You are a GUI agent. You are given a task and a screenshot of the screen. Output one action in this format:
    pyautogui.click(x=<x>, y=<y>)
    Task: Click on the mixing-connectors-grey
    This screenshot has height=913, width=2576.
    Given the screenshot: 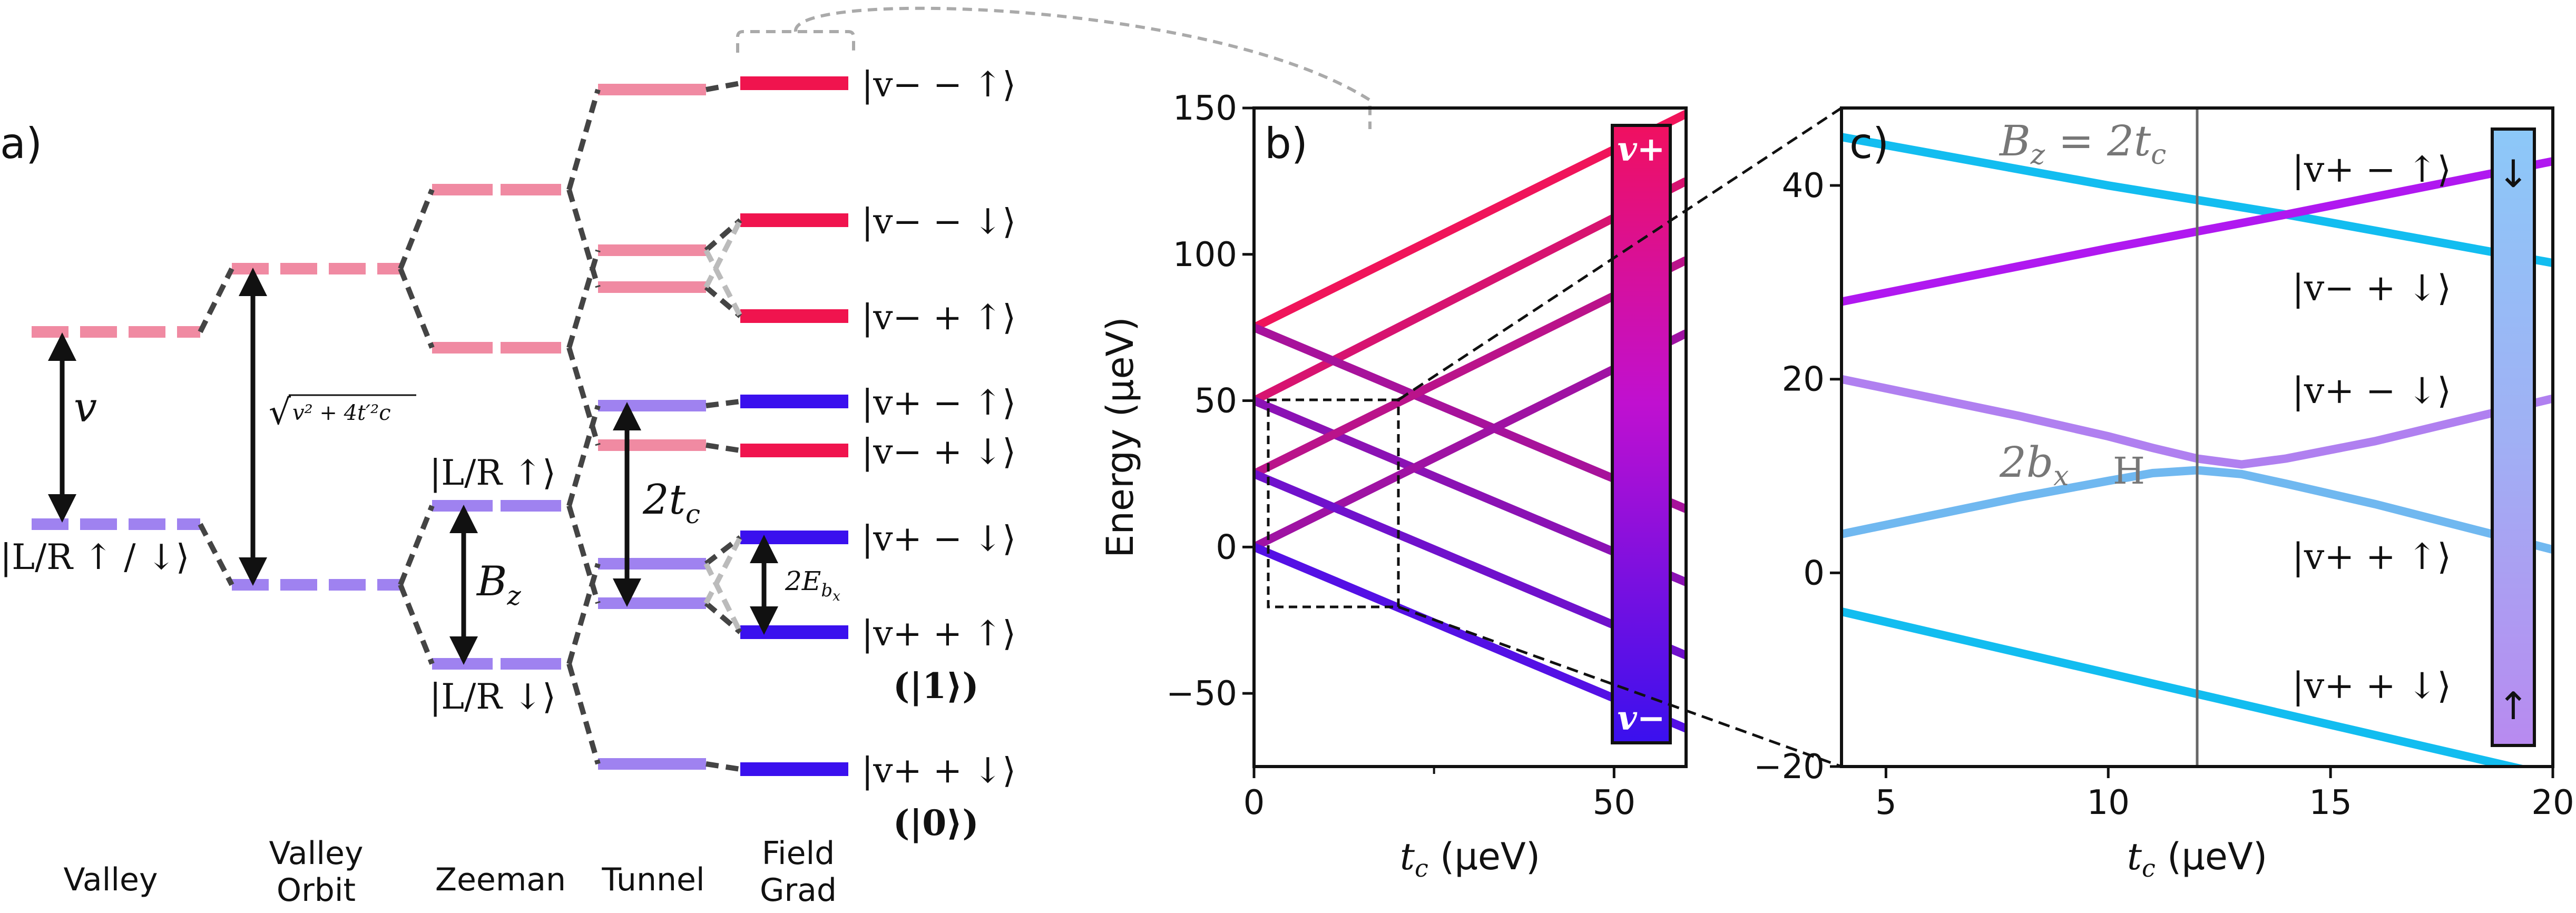 What is the action you would take?
    pyautogui.click(x=723, y=427)
    